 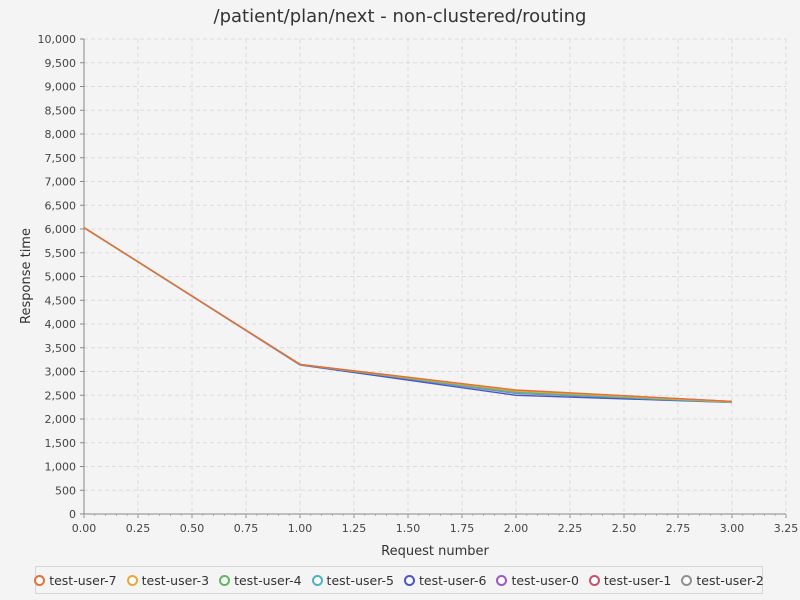 I want to click on x-tick-label: 1.00, so click(x=300, y=528).